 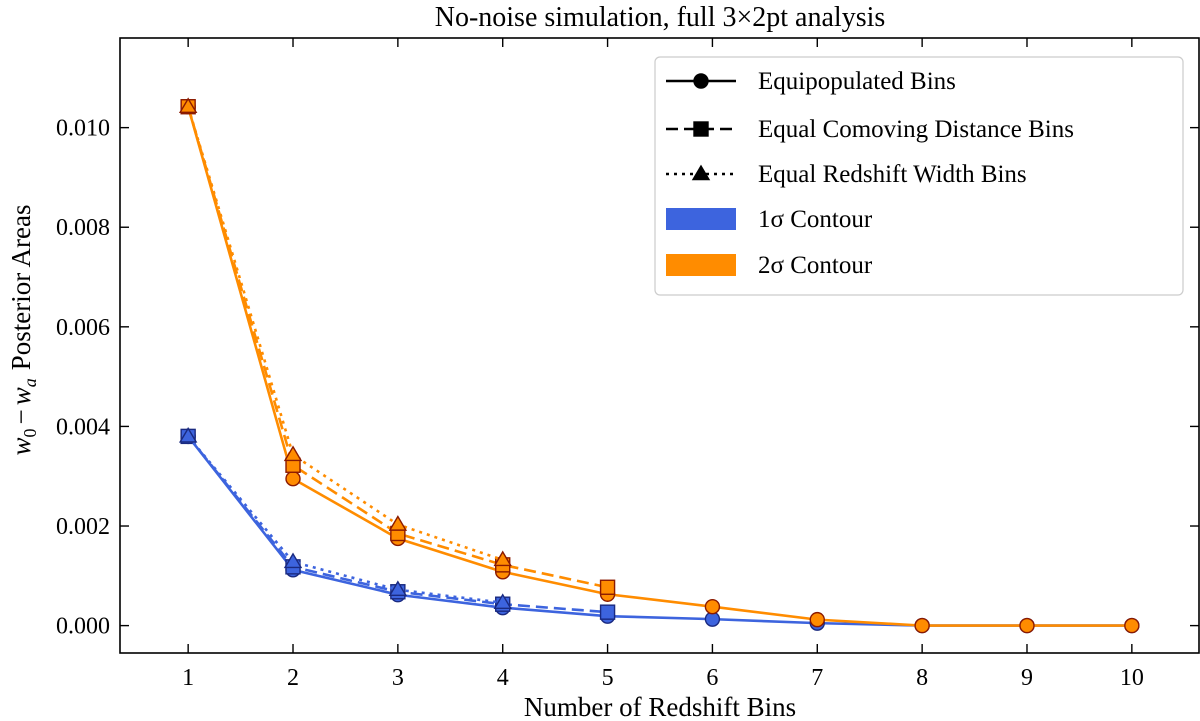 What do you see at coordinates (30, 382) in the screenshot?
I see `y-label-wa-sub: a` at bounding box center [30, 382].